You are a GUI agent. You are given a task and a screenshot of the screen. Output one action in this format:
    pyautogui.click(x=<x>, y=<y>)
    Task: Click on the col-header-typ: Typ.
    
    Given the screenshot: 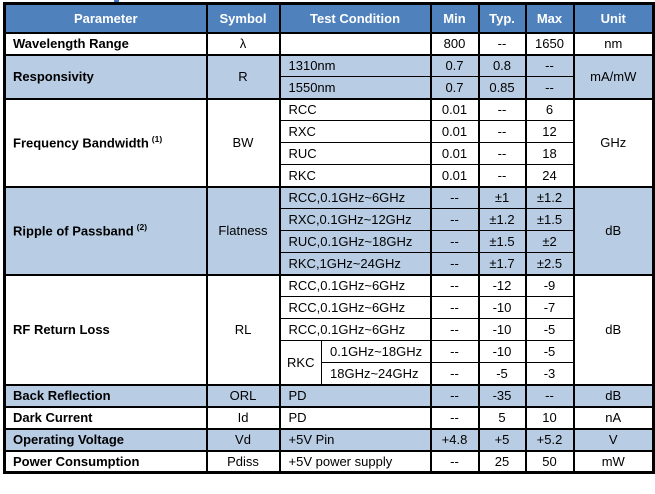 What is the action you would take?
    pyautogui.click(x=502, y=18)
    